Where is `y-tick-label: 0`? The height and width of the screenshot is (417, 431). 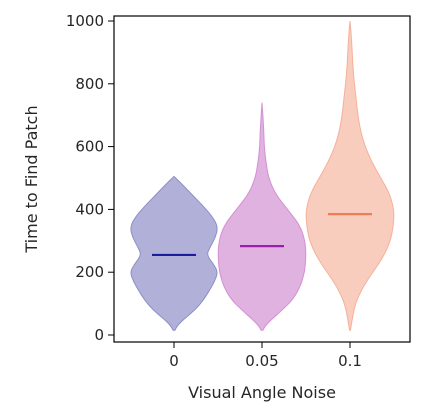
y-tick-label: 0 is located at coordinates (99, 335).